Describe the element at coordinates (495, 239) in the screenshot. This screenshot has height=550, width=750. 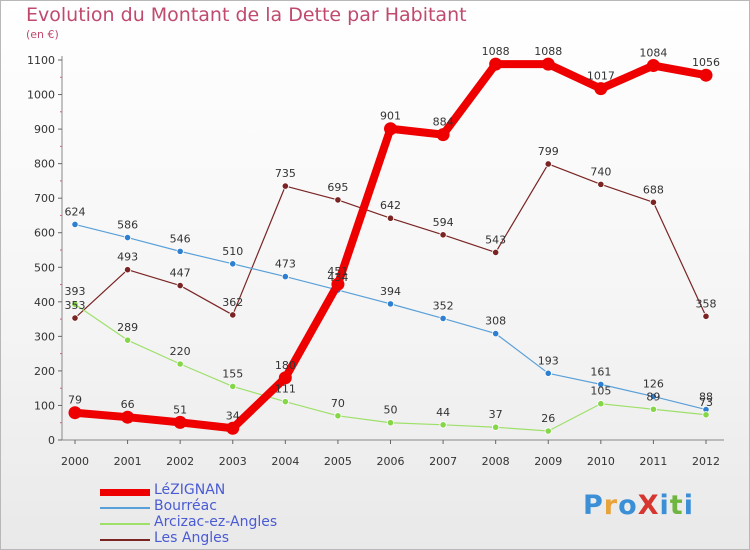
I see `data-label: 543` at that location.